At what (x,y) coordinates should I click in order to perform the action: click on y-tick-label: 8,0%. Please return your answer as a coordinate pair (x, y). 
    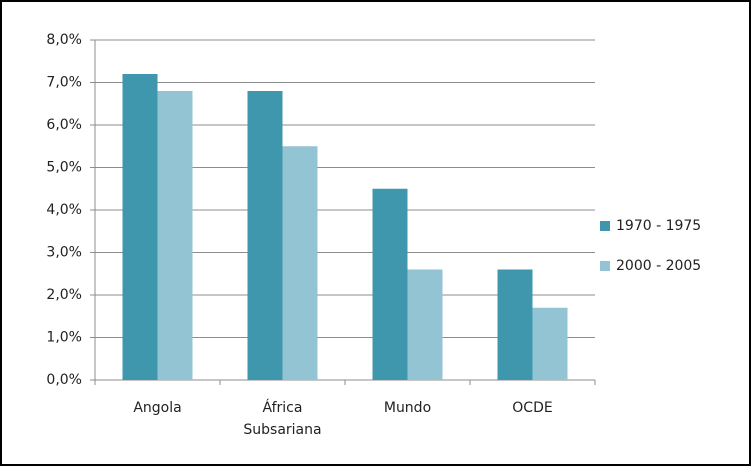
    Looking at the image, I should click on (64, 40).